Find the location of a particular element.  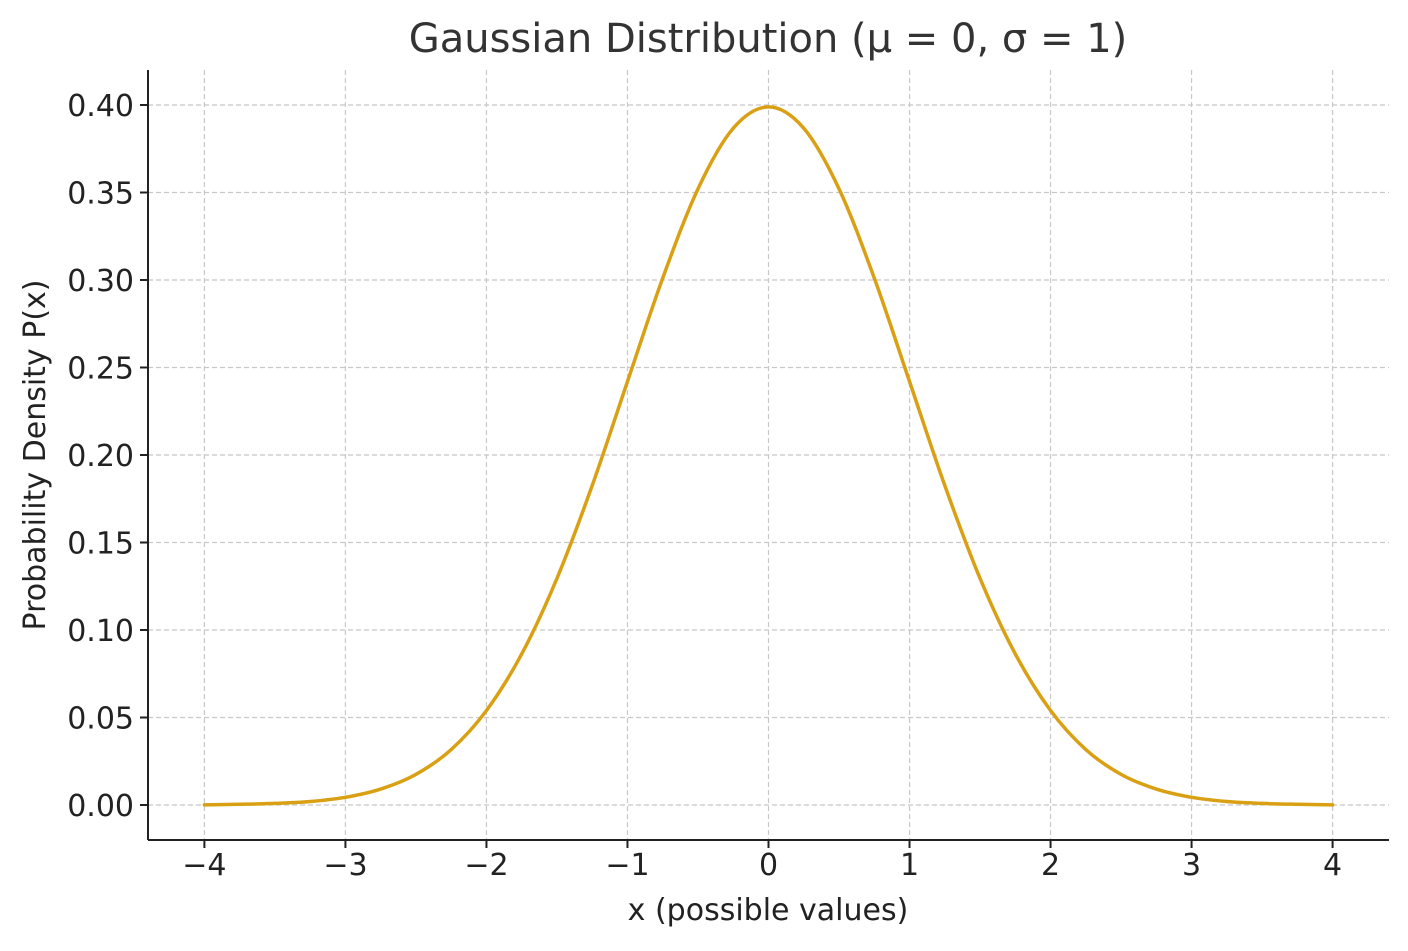

y-tick-label: 0.00 is located at coordinates (100, 806).